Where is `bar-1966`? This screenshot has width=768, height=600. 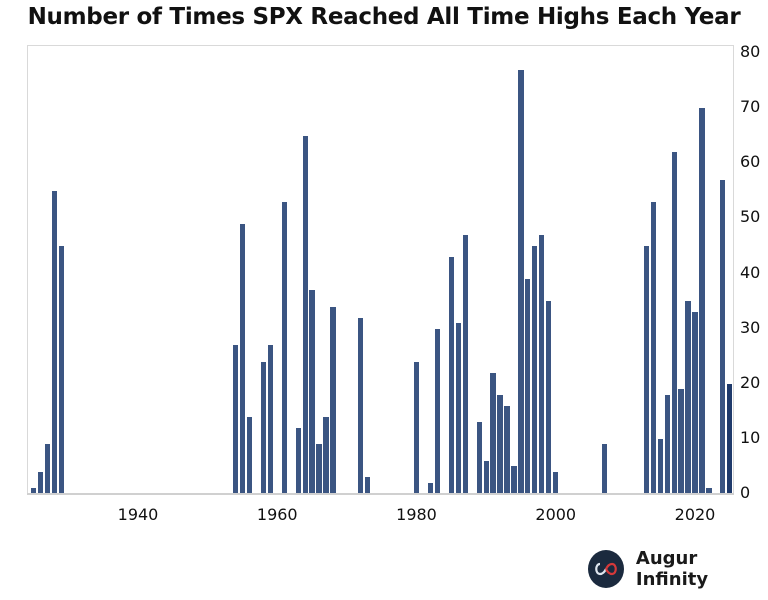
bar-1966 is located at coordinates (319, 469).